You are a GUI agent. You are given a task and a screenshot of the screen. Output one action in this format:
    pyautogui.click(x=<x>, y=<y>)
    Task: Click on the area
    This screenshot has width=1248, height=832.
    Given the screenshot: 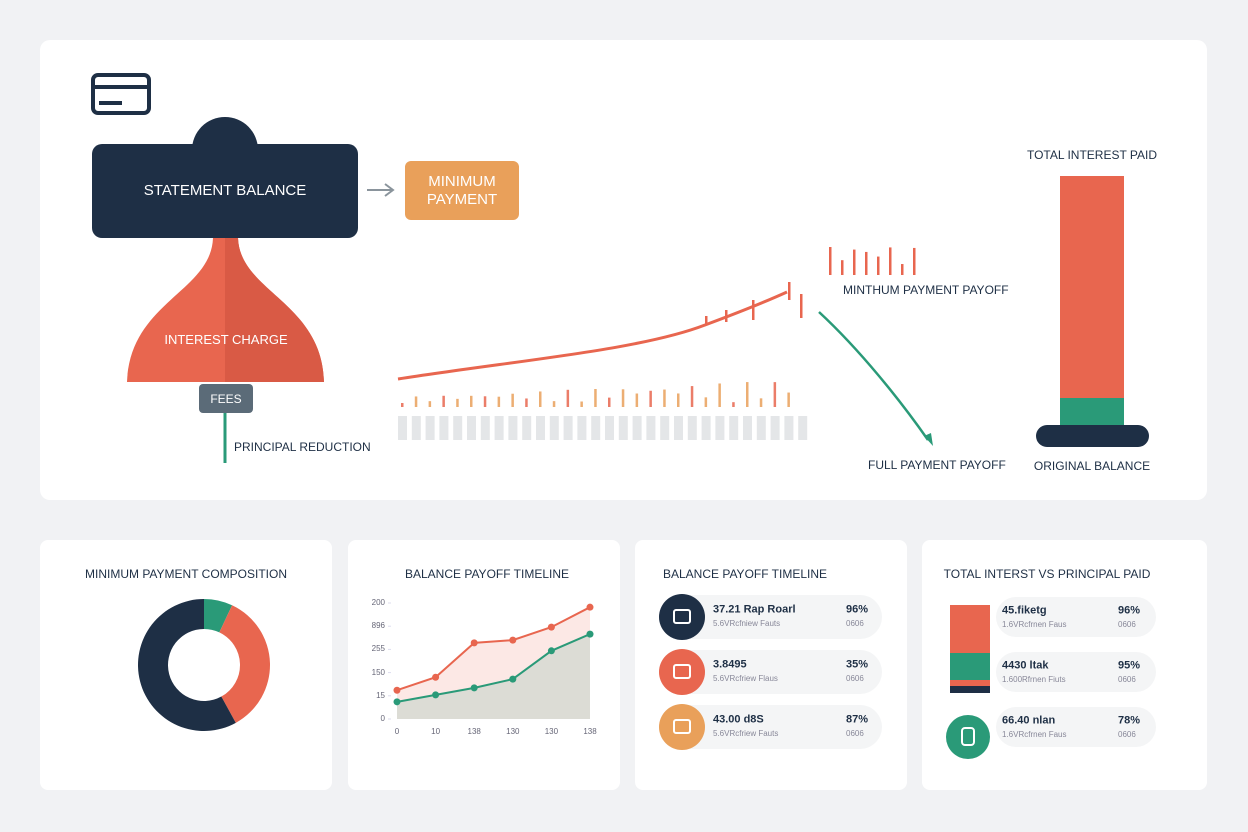 What is the action you would take?
    pyautogui.click(x=493, y=663)
    